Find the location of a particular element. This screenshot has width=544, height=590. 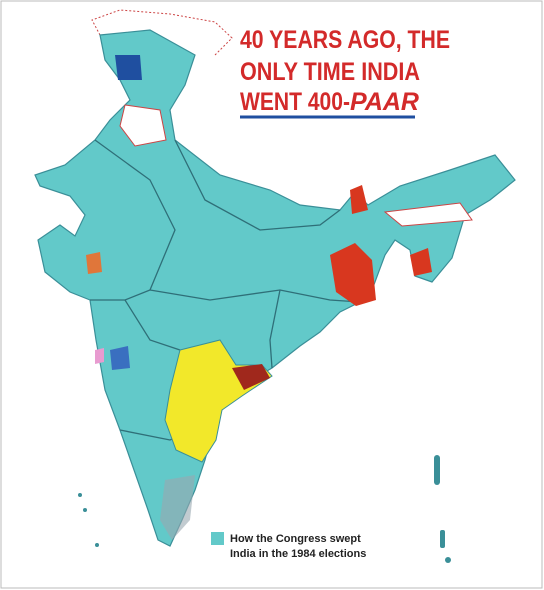

region-grey is located at coordinates (177, 507).